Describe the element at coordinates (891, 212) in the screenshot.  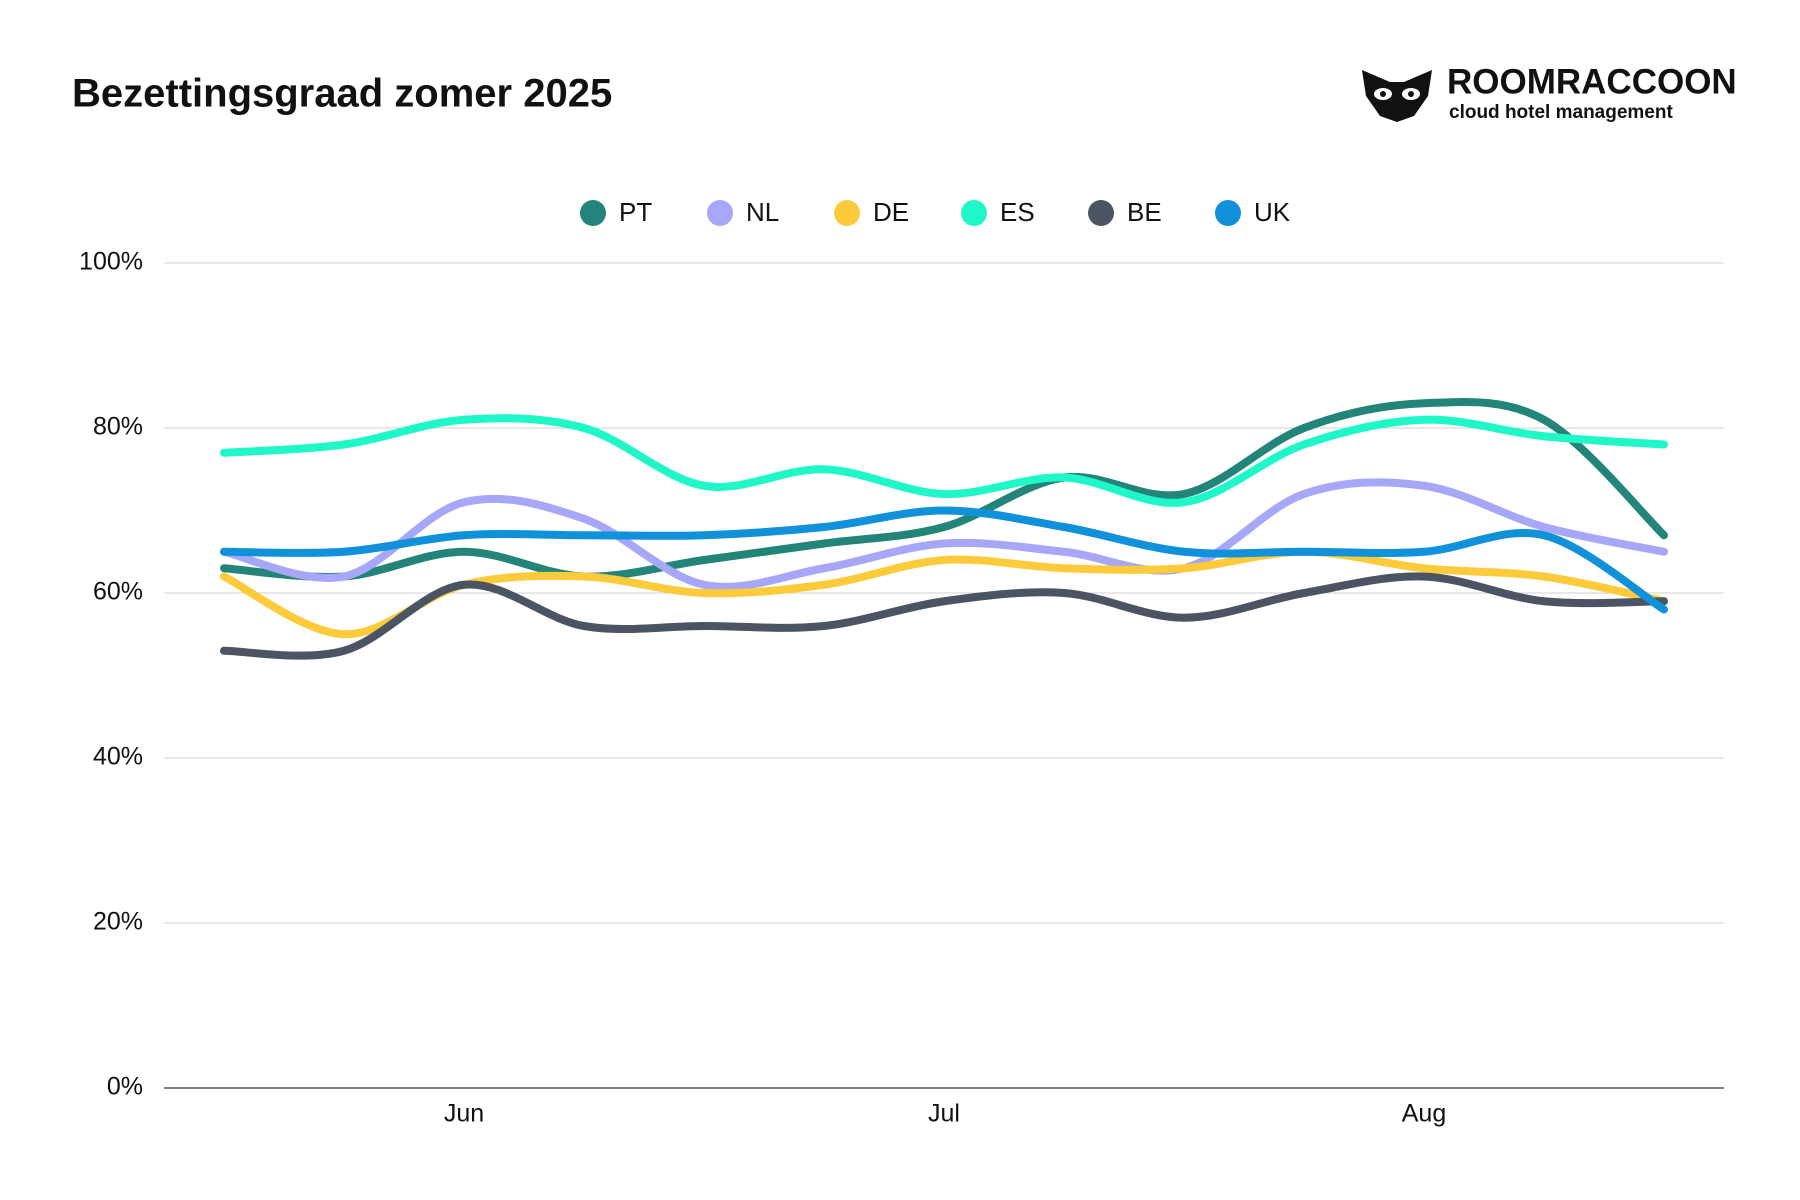
I see `legend-label: DE` at that location.